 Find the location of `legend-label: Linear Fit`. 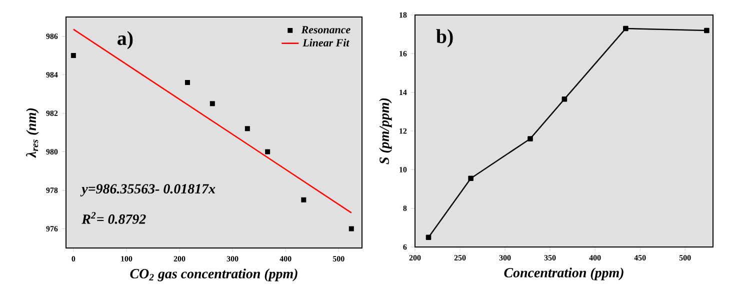

legend-label: Linear Fit is located at coordinates (326, 42).